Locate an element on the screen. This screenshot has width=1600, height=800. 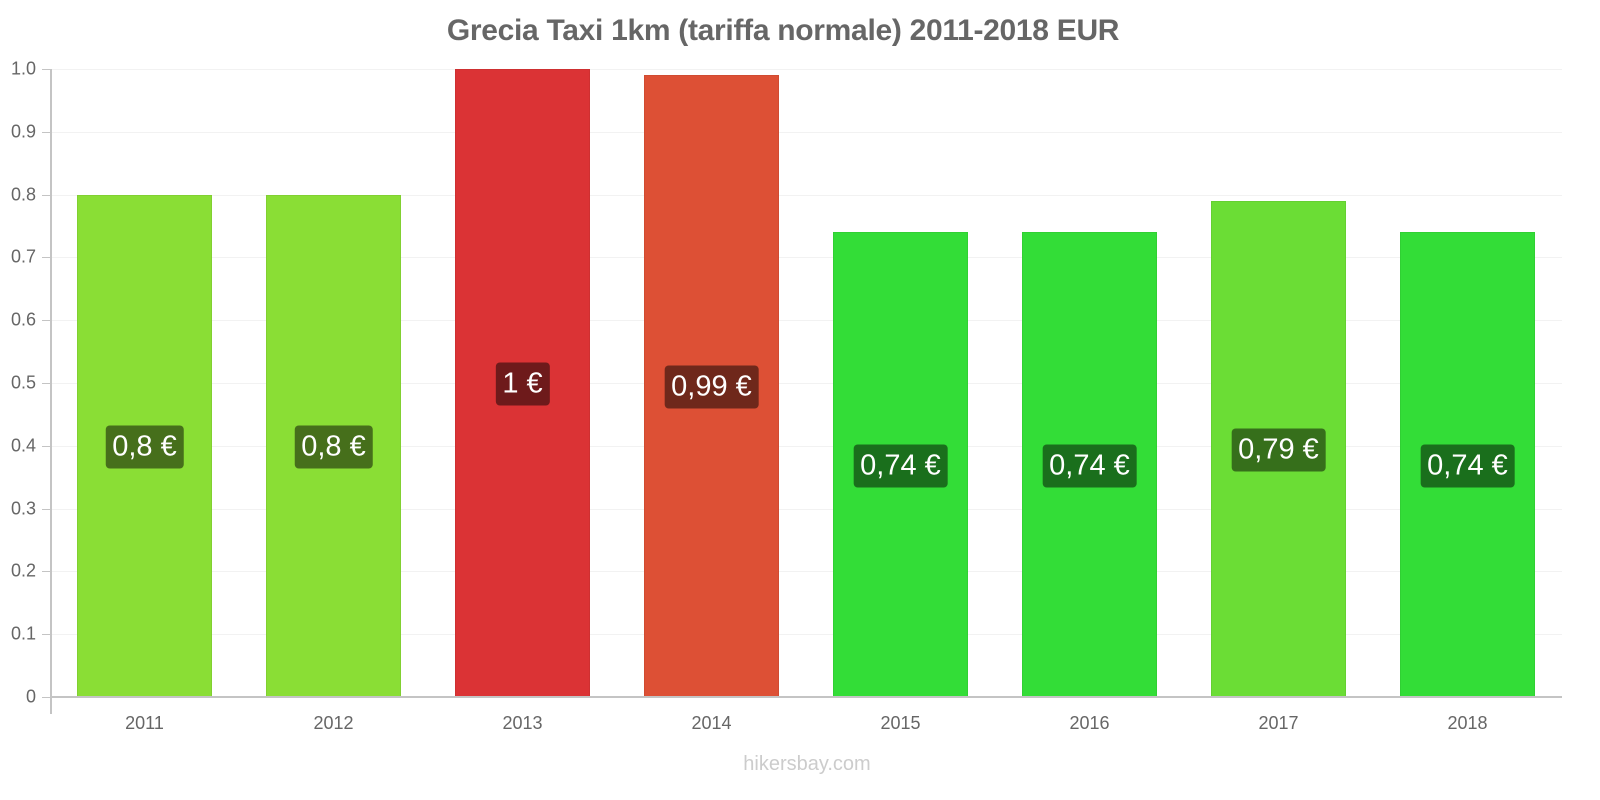
y-axis-line is located at coordinates (51, 391).